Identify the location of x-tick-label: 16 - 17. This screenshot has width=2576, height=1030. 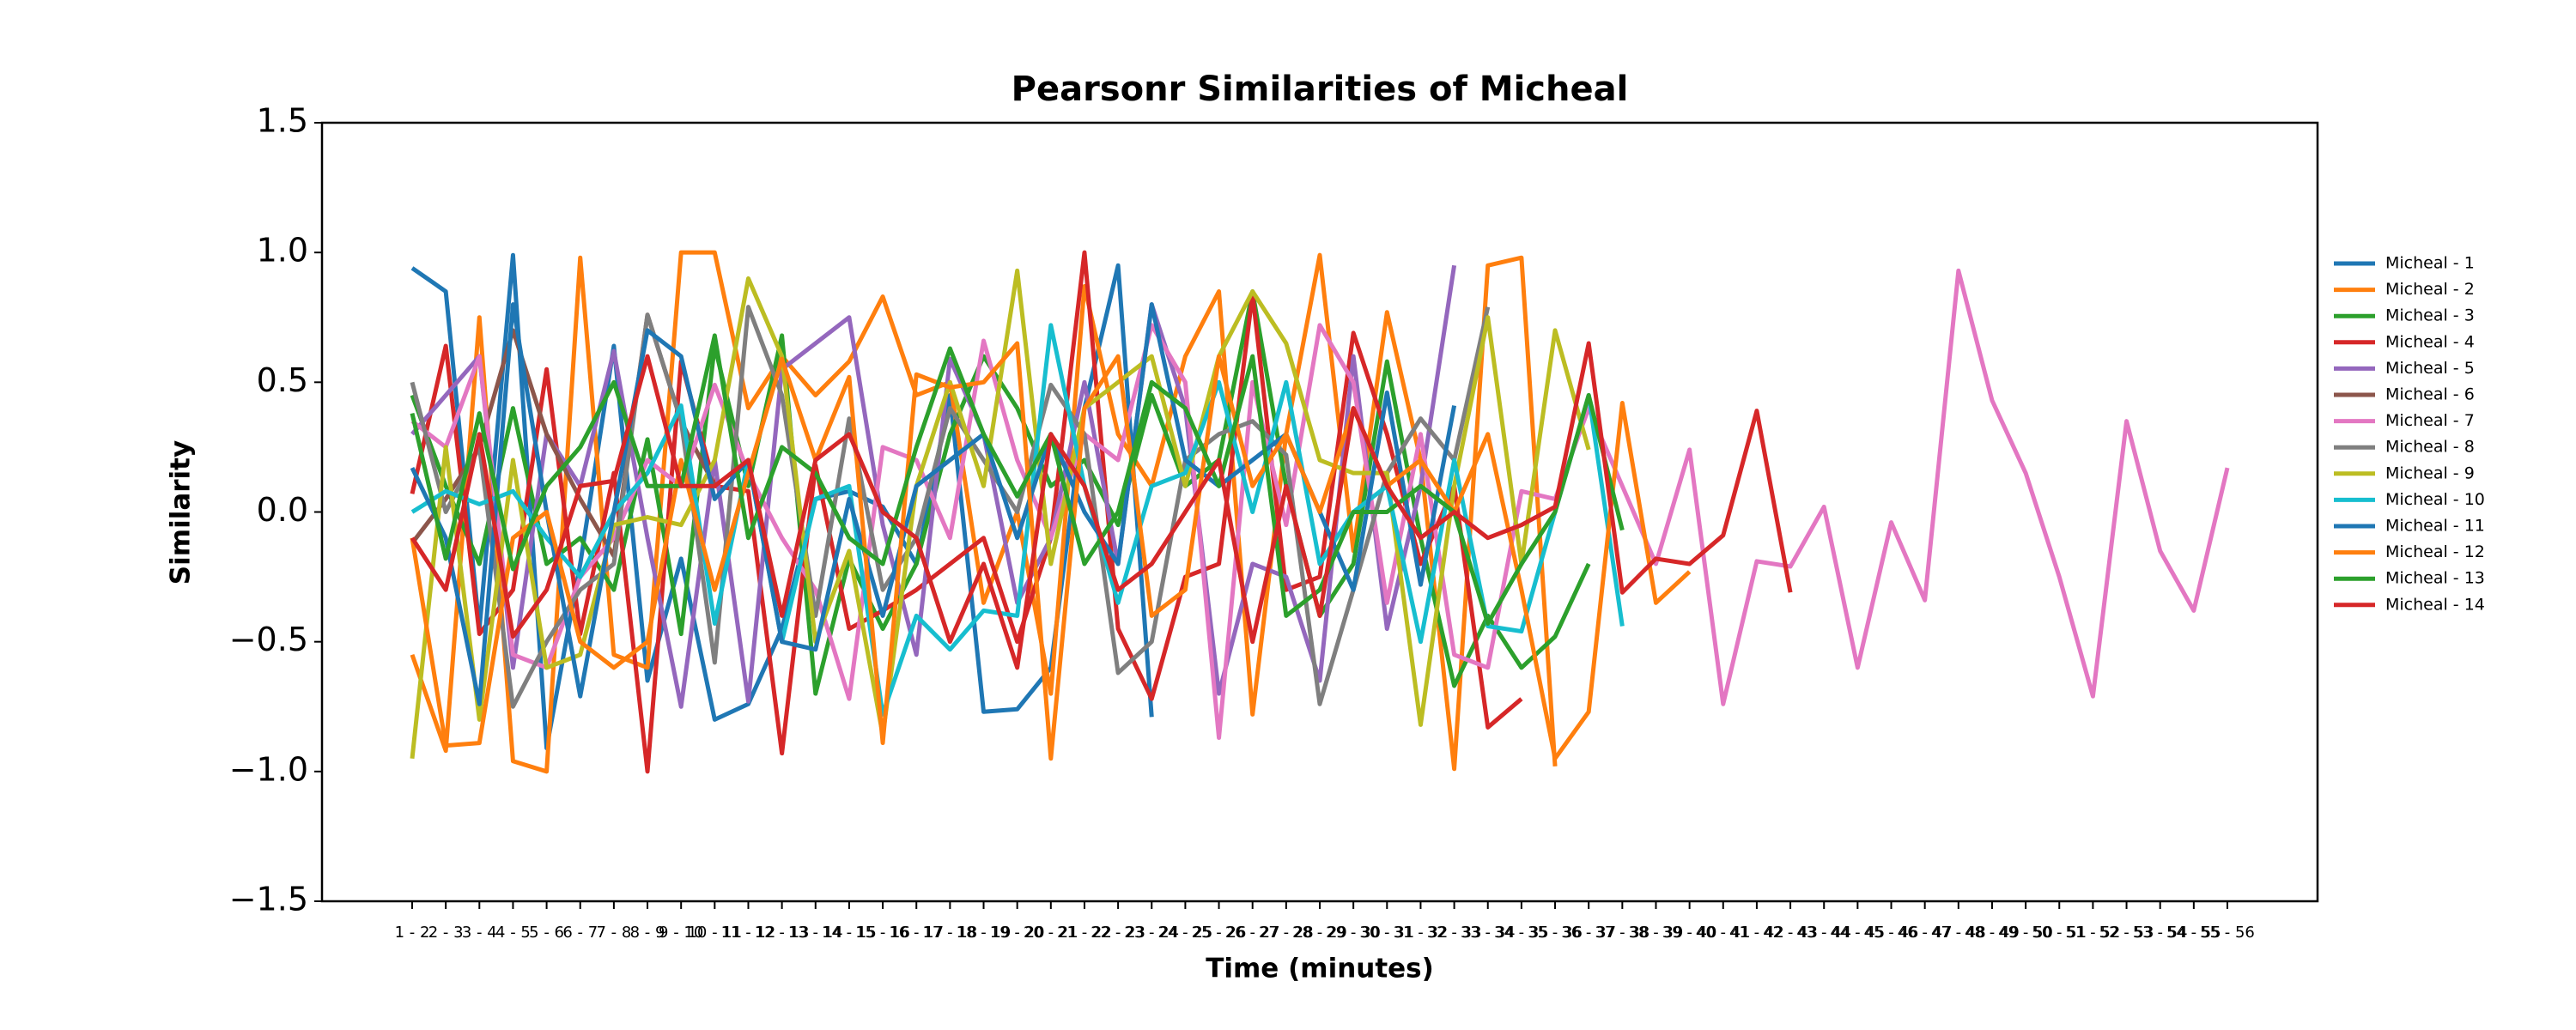
(917, 933).